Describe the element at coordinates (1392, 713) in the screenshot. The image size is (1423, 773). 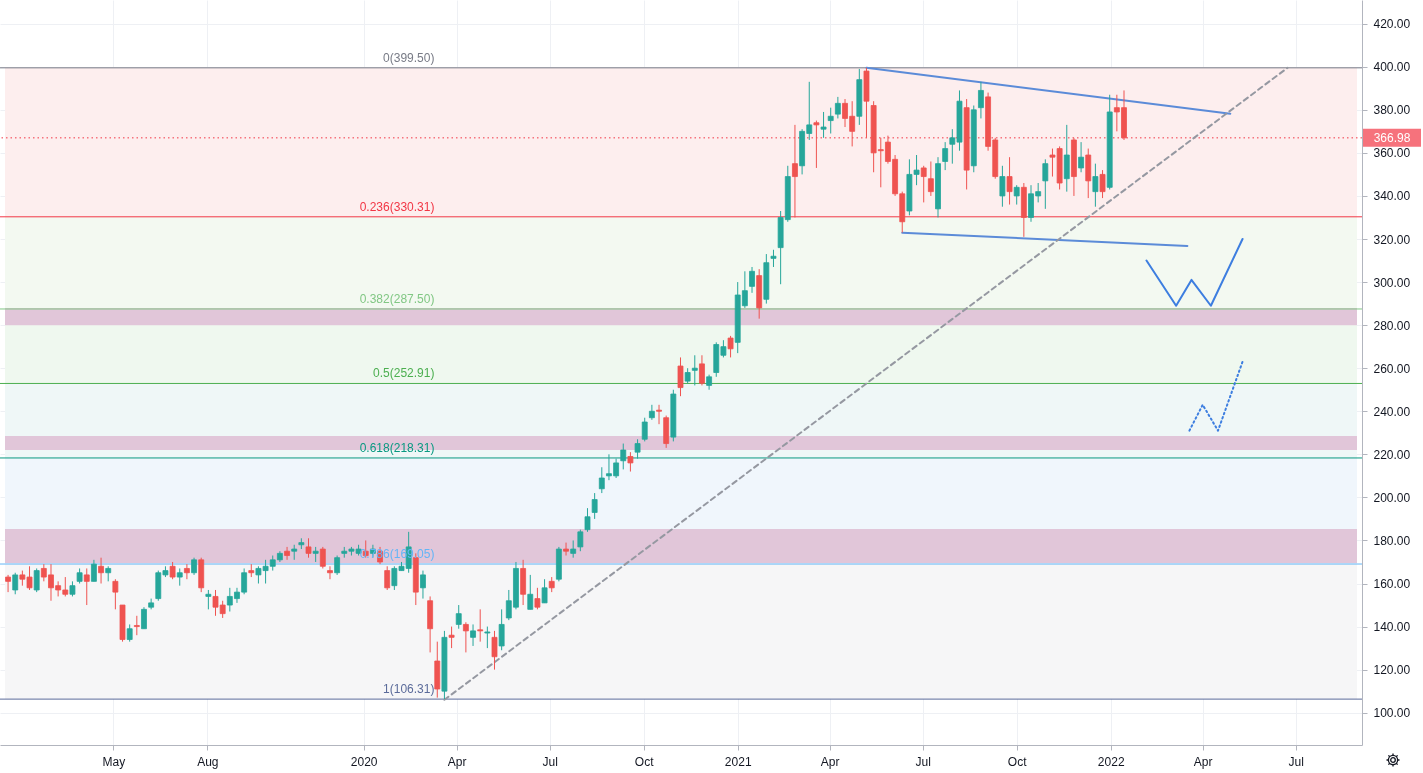
I see `y-tick-label: 100.00` at that location.